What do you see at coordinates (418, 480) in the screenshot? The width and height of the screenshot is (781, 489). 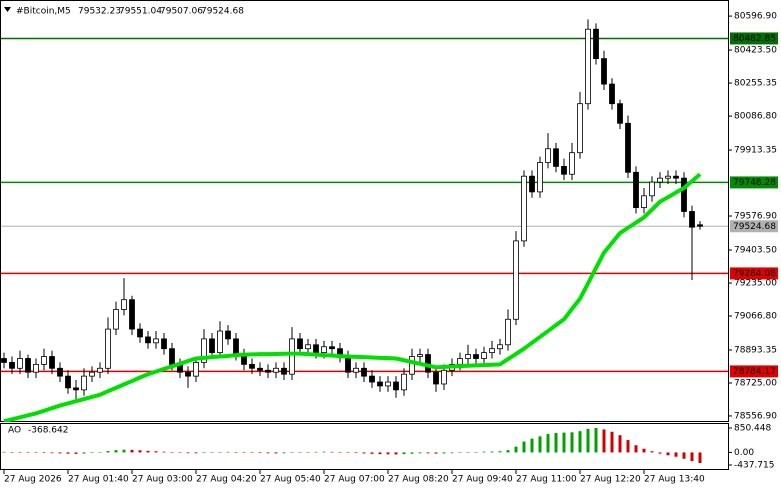 I see `x-tick-label: 27 Aug 08:20` at bounding box center [418, 480].